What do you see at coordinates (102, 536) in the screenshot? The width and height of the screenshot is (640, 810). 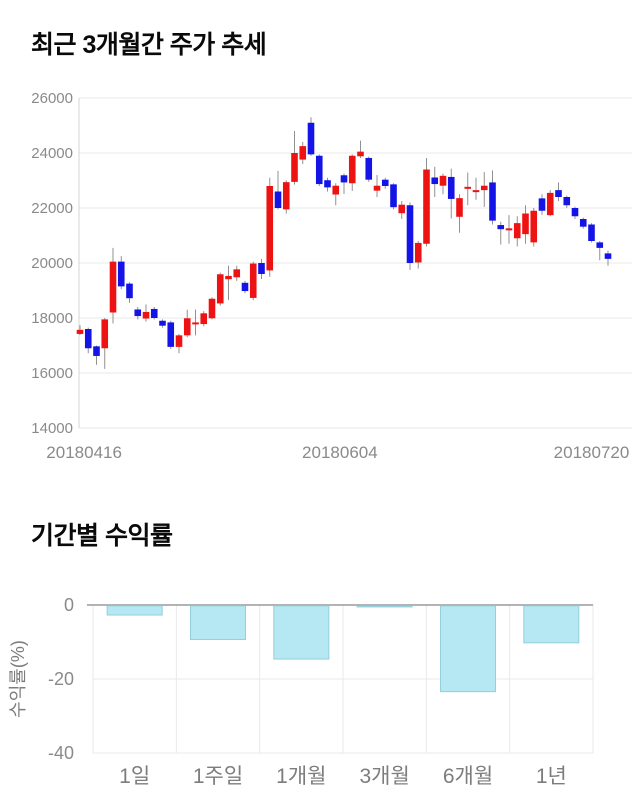 I see `bar-chart-title: 기간별 수익률` at bounding box center [102, 536].